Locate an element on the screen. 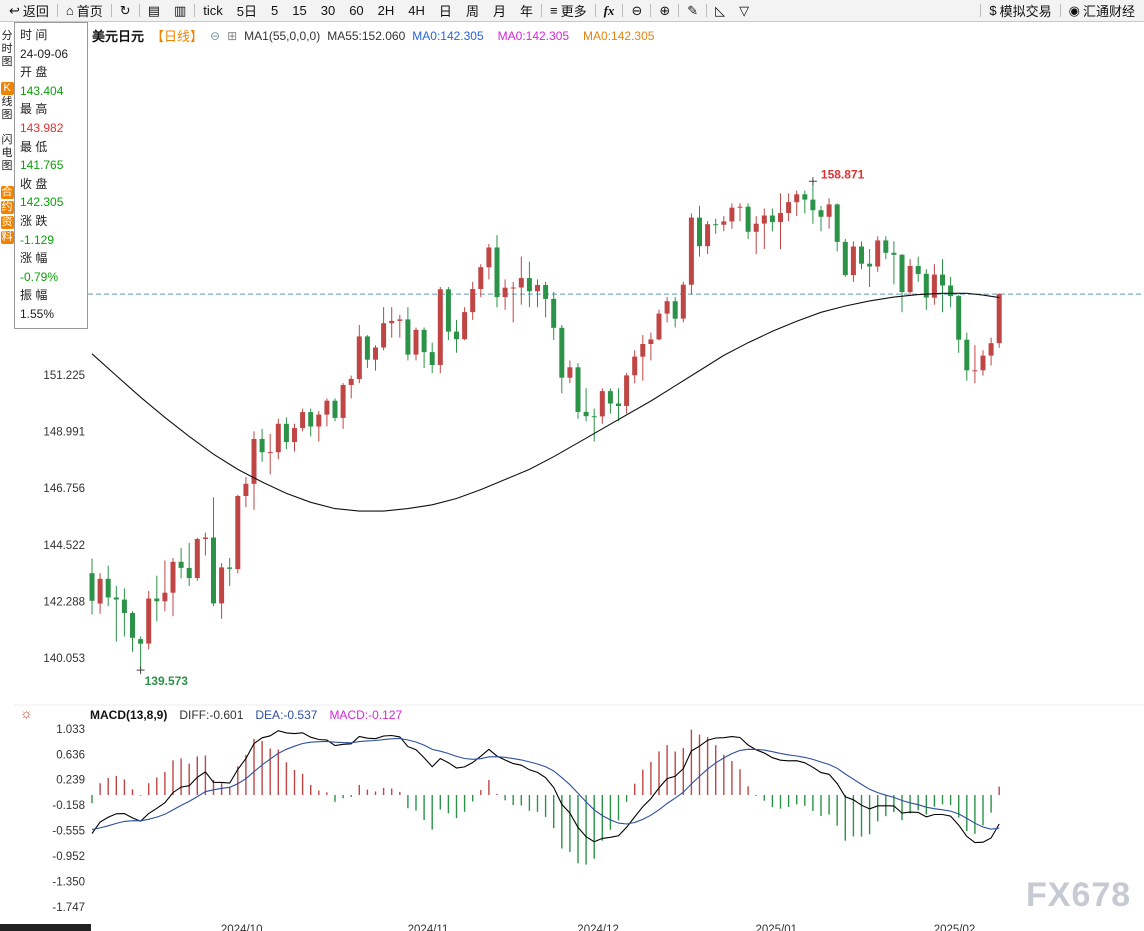  toolbar-period-5-button: 5 is located at coordinates (274, 11).